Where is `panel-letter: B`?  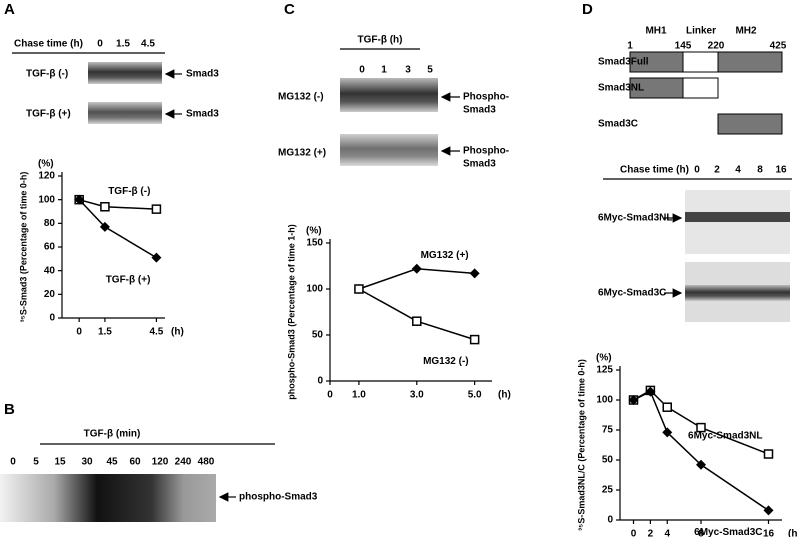
panel-letter: B is located at coordinates (9, 409).